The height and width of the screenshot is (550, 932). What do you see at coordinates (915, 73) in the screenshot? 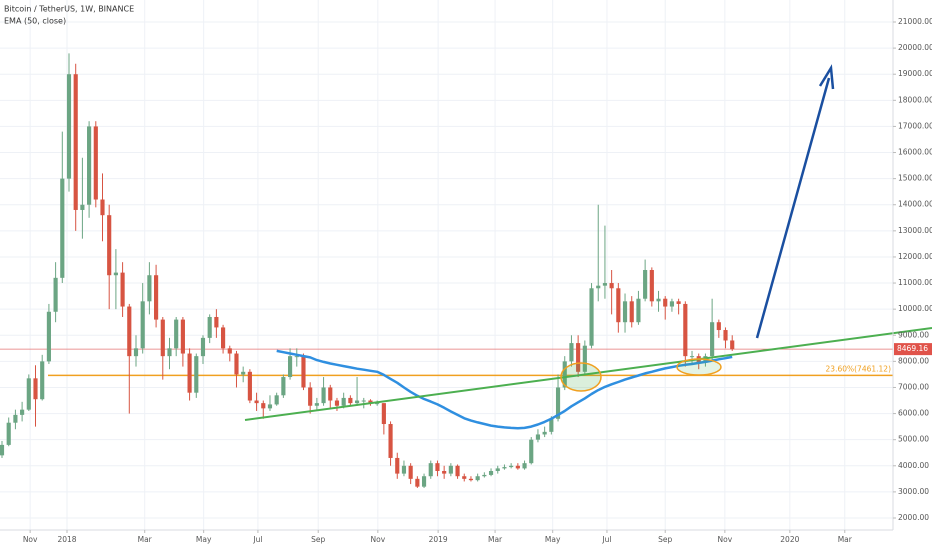
I see `y-tick-label: 19000.00` at bounding box center [915, 73].